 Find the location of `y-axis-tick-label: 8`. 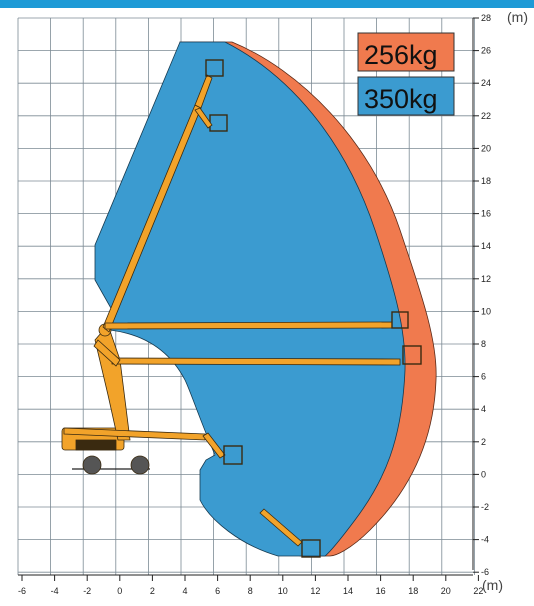

y-axis-tick-label: 8 is located at coordinates (483, 344).